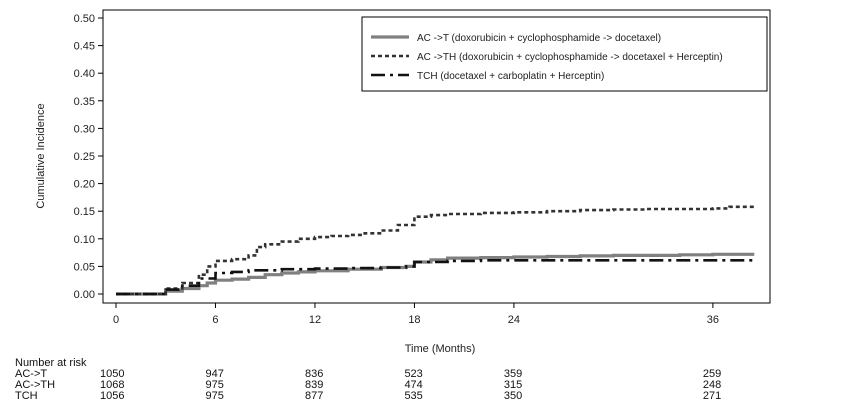 This screenshot has height=410, width=854. Describe the element at coordinates (315, 320) in the screenshot. I see `x-tick-label: 12` at that location.